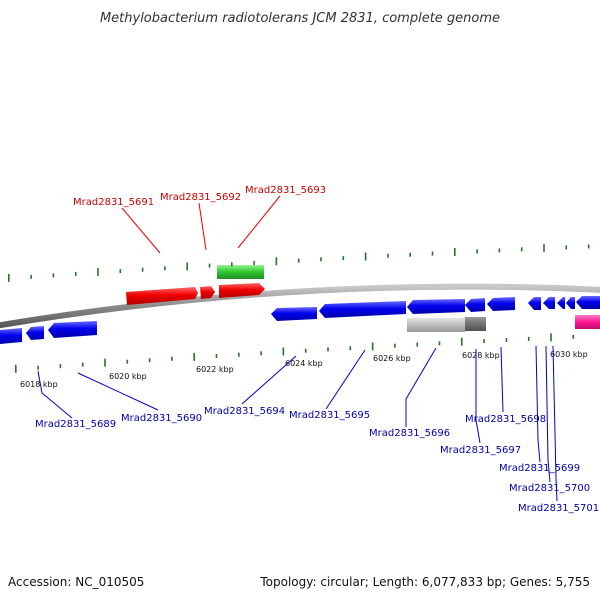 The image size is (600, 600). I want to click on scale-label-6026: 6026 kbp, so click(392, 358).